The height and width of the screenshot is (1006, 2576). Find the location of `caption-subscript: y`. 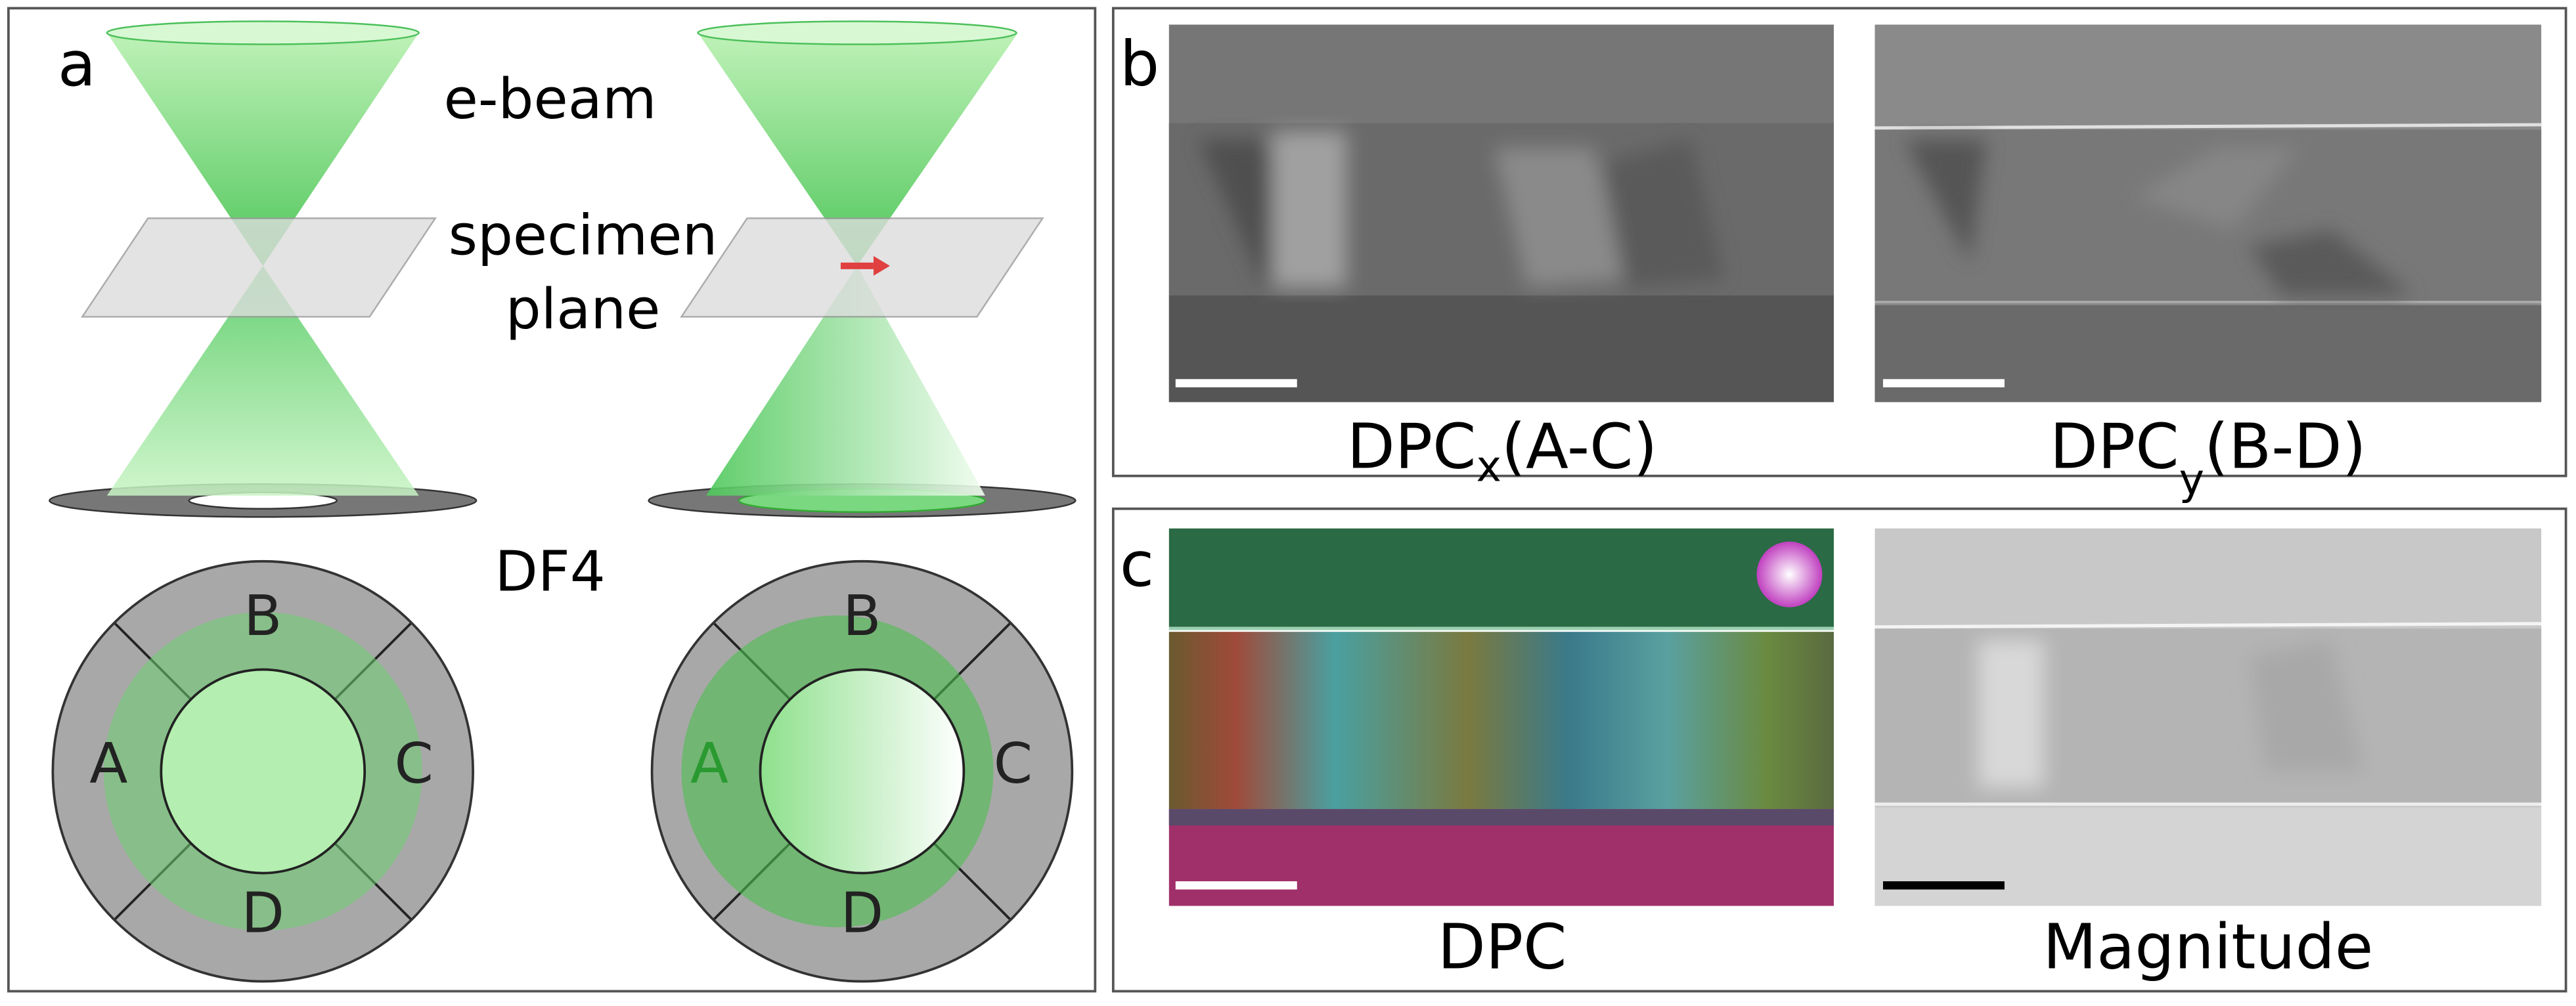

caption-subscript: y is located at coordinates (2191, 479).